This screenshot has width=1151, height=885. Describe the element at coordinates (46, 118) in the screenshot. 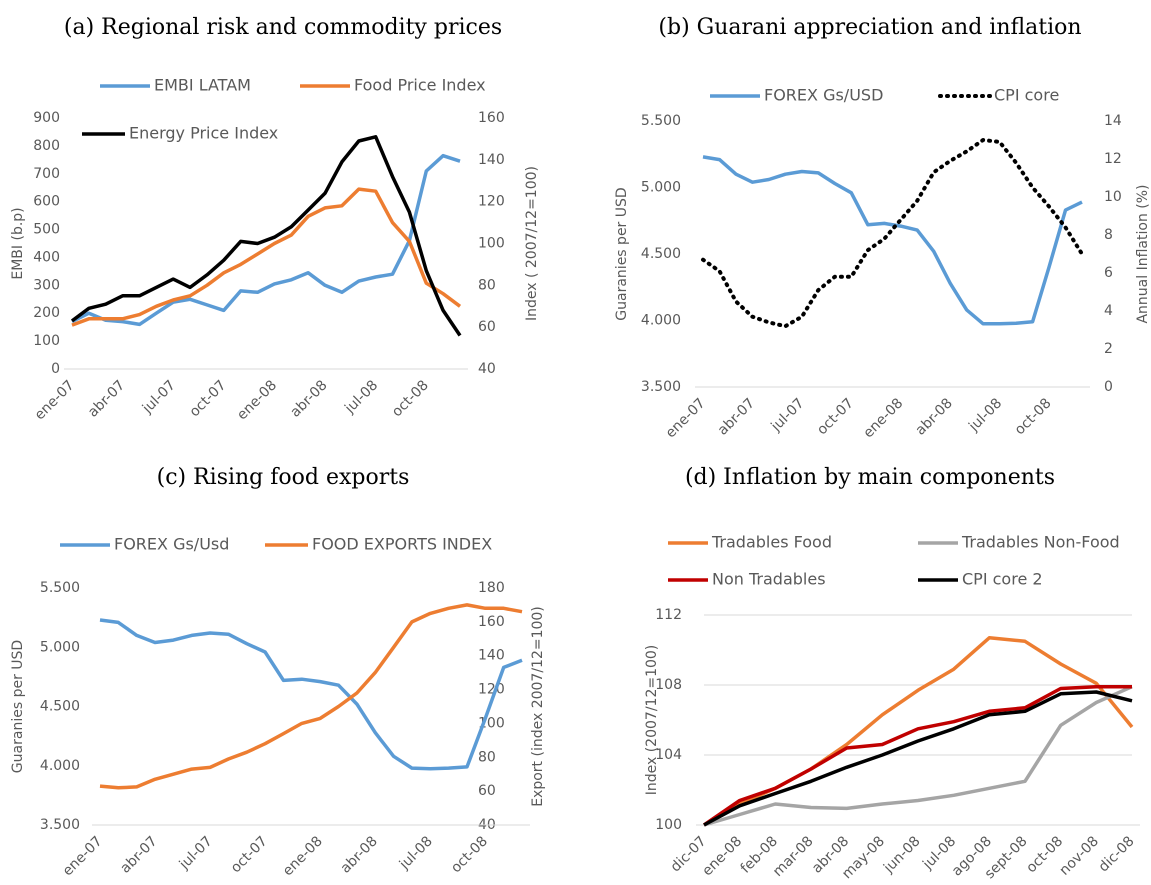

I see `y-tick-label: 900` at that location.